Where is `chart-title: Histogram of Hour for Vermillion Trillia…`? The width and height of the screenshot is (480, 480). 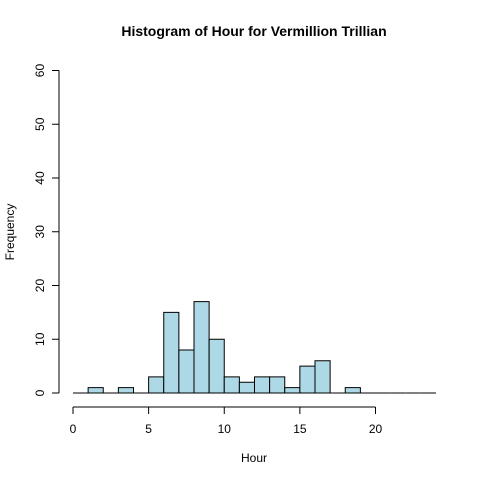 chart-title: Histogram of Hour for Vermillion Trillia… is located at coordinates (253, 31).